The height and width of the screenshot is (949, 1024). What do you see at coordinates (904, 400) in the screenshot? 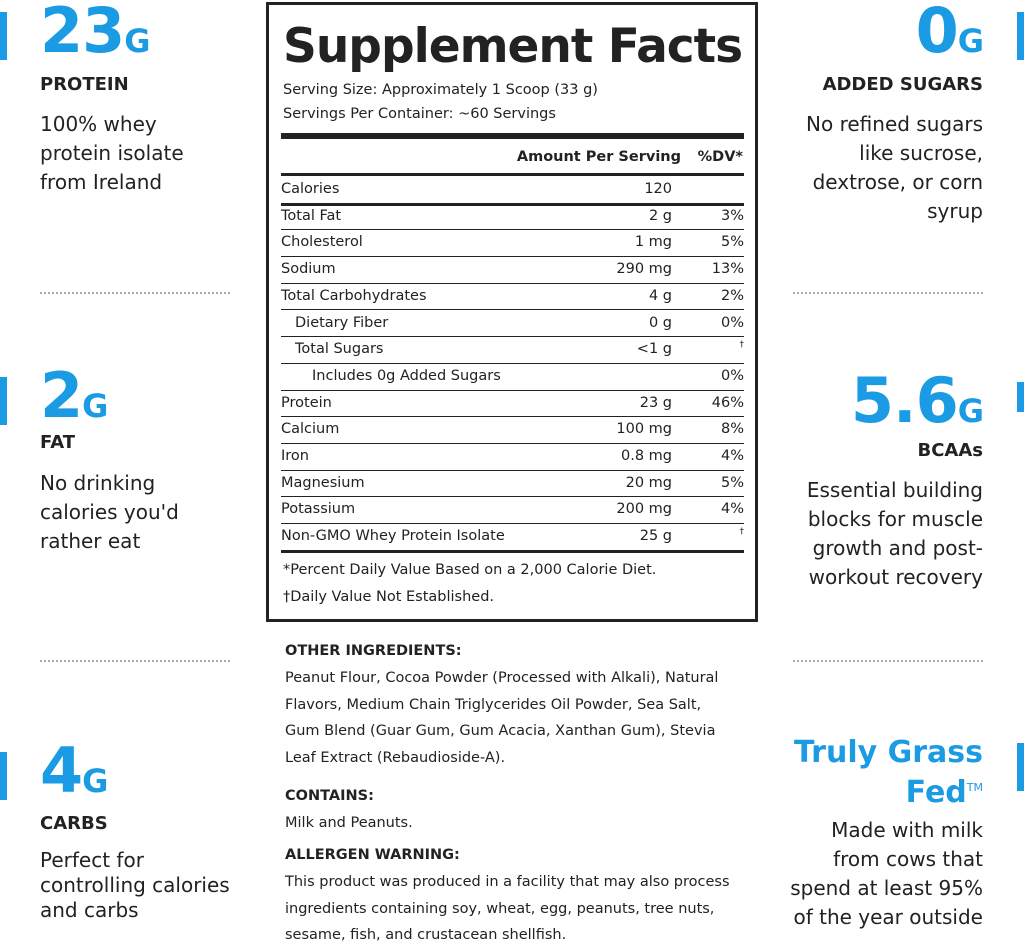
I see `stat-amount: 5.6` at bounding box center [904, 400].